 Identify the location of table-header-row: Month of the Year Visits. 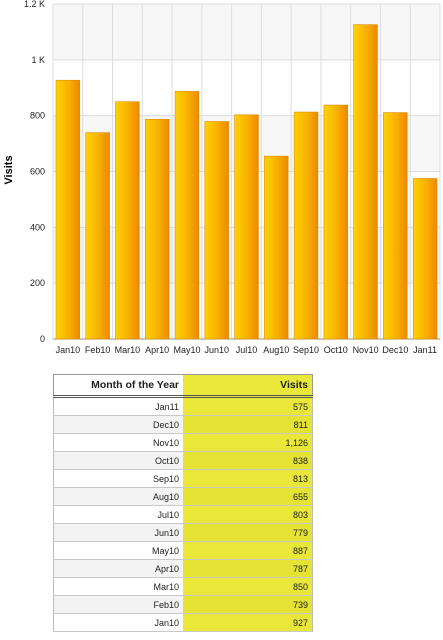
(183, 386).